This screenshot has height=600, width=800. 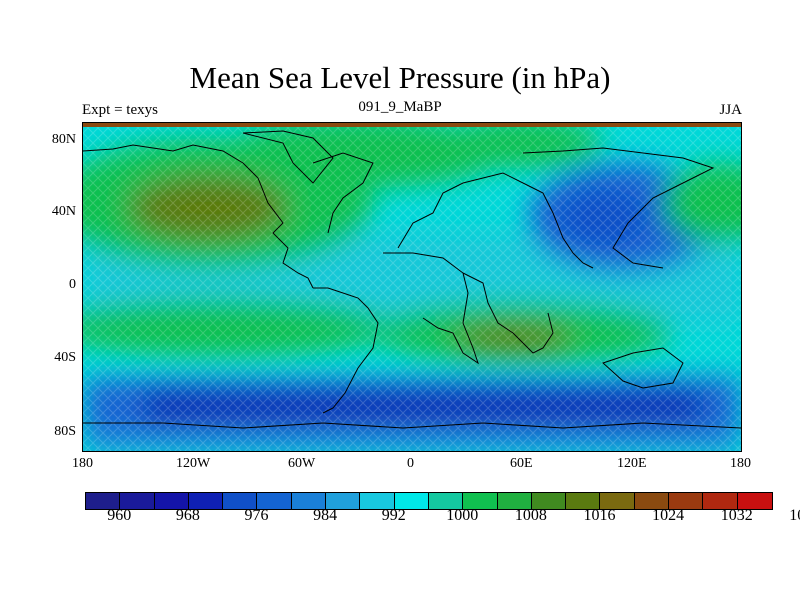 I want to click on y-tick-80s: 80S, so click(x=65, y=431).